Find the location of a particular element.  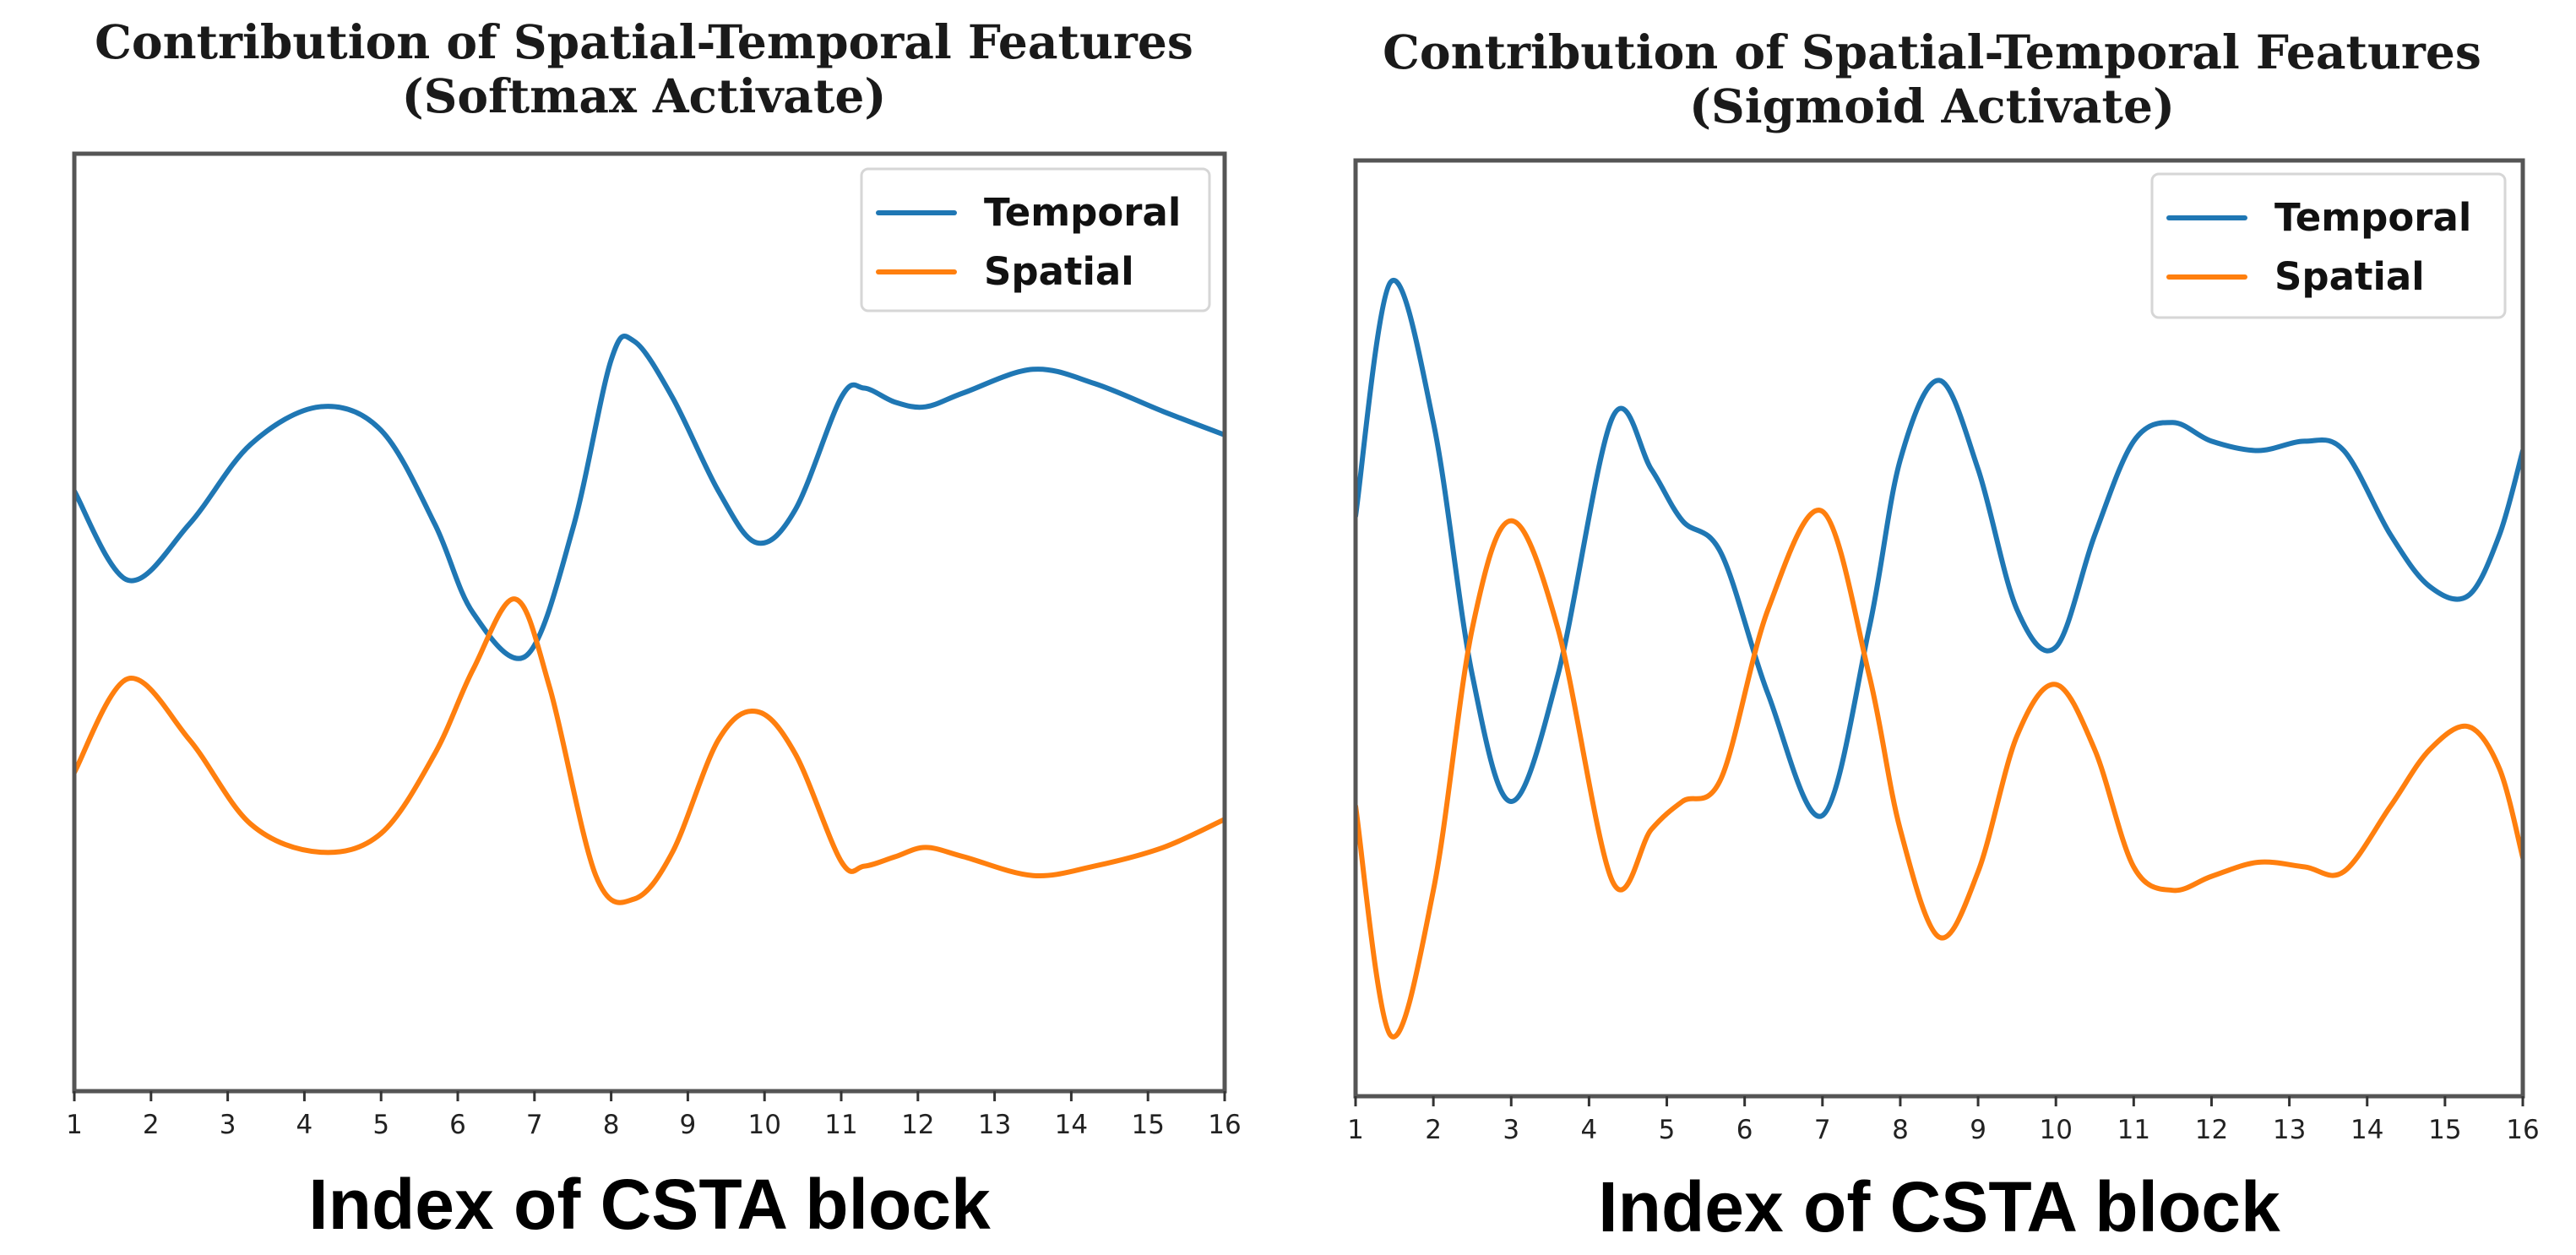

series-line-spatial is located at coordinates (649, 750).